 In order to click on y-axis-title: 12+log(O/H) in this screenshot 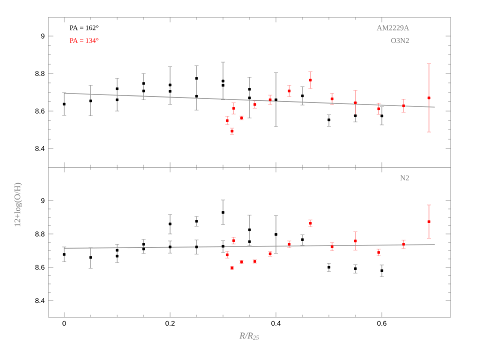, I will do `click(18, 204)`.